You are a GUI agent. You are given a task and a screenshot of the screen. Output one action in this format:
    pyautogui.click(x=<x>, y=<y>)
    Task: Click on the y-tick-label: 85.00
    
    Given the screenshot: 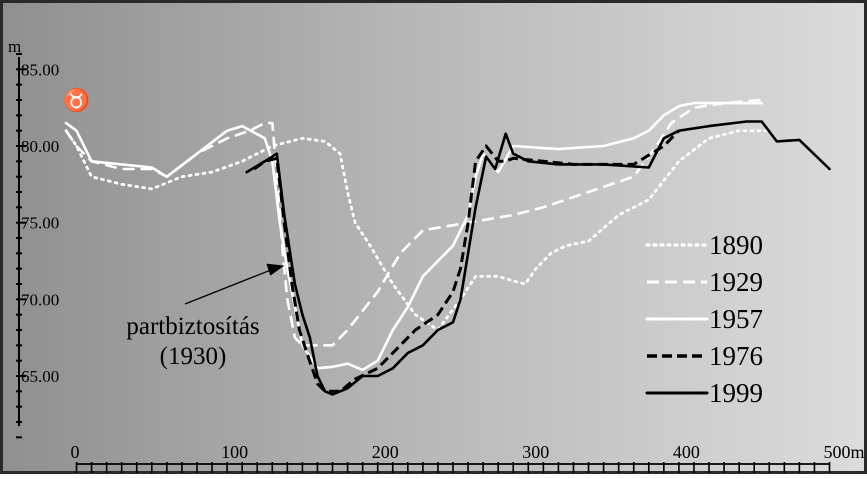 What is the action you would take?
    pyautogui.click(x=40, y=69)
    